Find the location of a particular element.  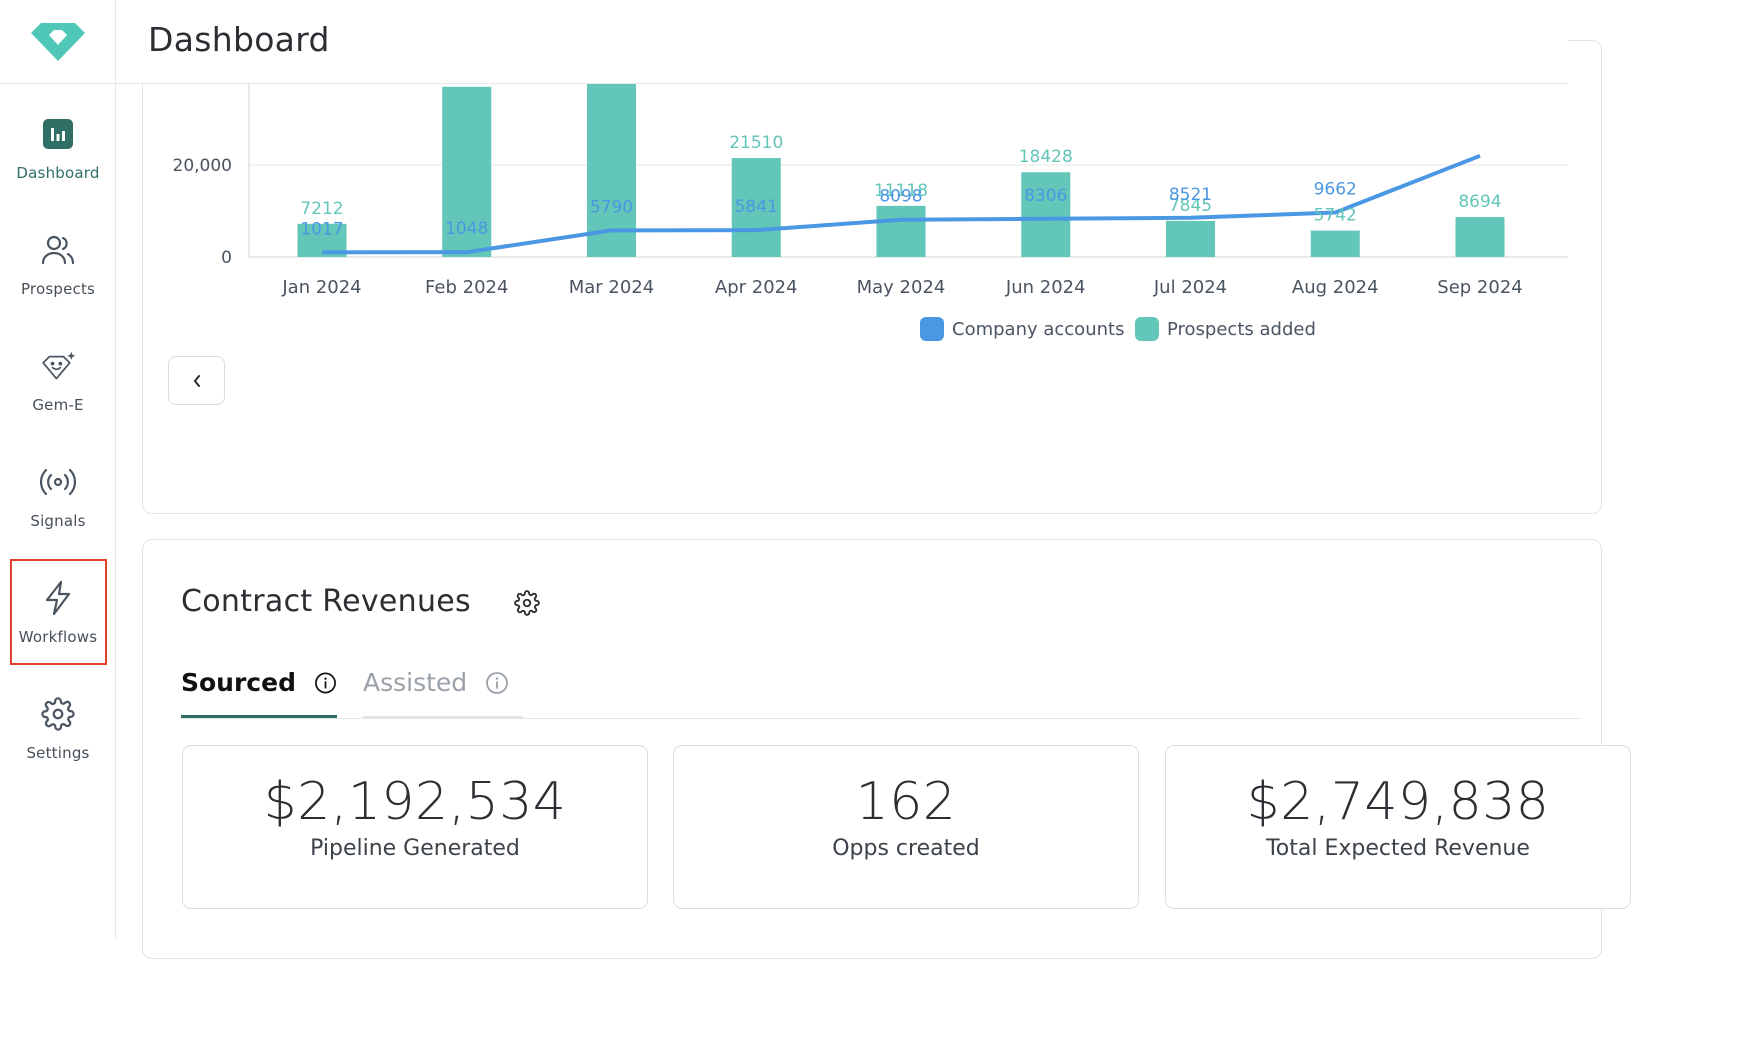

stat-label: Total Expected Revenue is located at coordinates (1398, 848).